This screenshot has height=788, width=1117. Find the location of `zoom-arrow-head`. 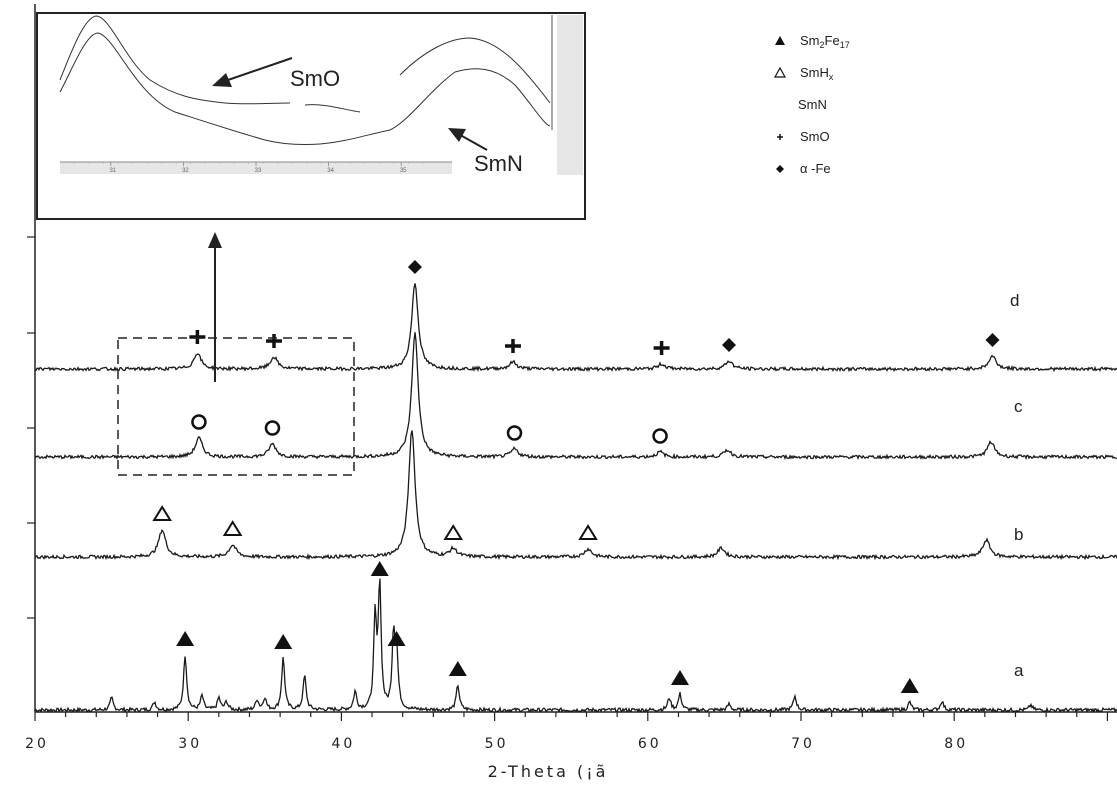

zoom-arrow-head is located at coordinates (215, 240).